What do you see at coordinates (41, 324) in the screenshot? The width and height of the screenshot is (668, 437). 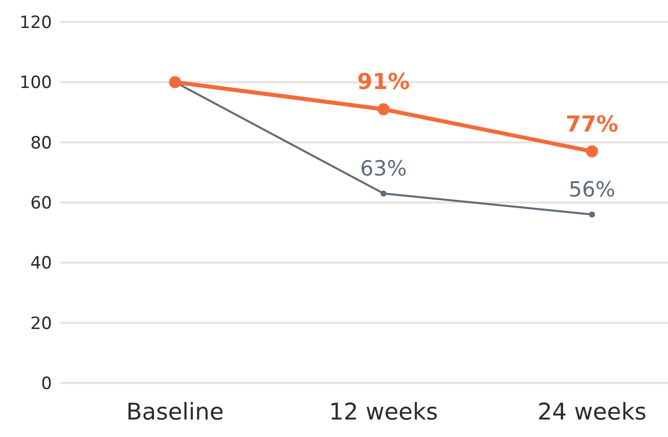 I see `y-tick-label: 20` at bounding box center [41, 324].